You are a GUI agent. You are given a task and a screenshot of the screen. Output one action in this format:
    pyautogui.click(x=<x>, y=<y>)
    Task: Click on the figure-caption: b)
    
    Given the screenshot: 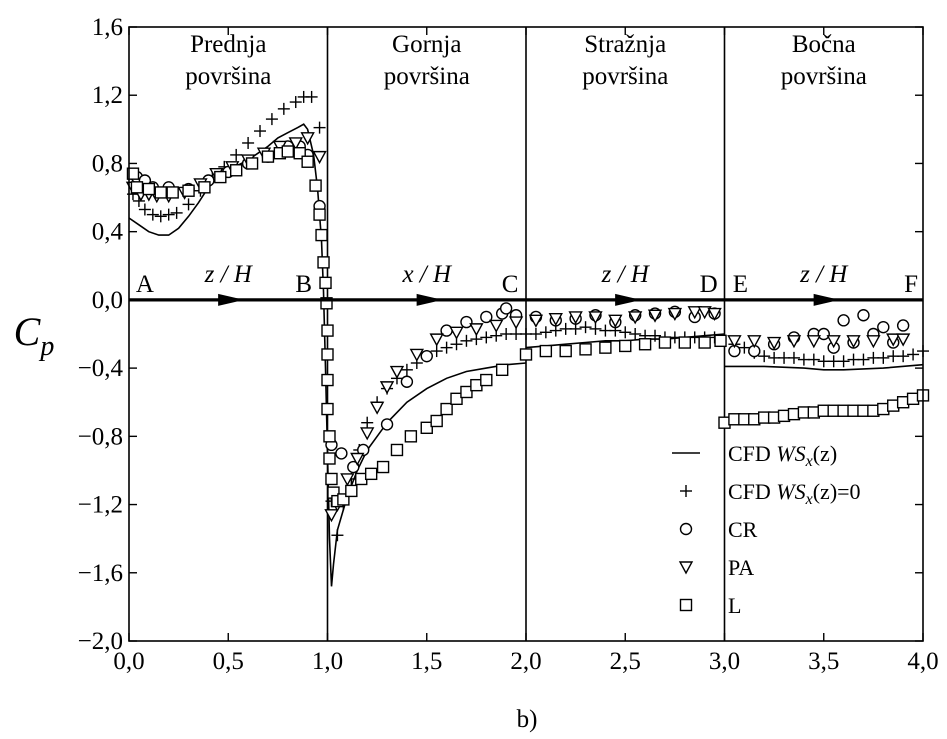 What is the action you would take?
    pyautogui.click(x=527, y=719)
    